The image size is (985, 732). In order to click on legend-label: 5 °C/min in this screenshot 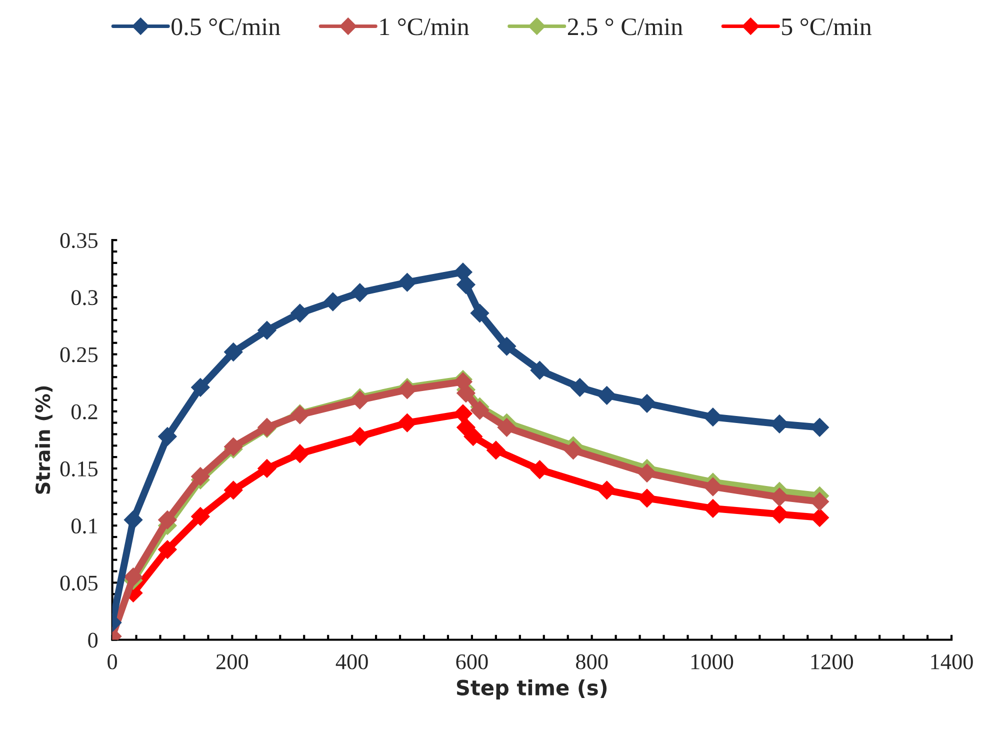, I will do `click(827, 27)`.